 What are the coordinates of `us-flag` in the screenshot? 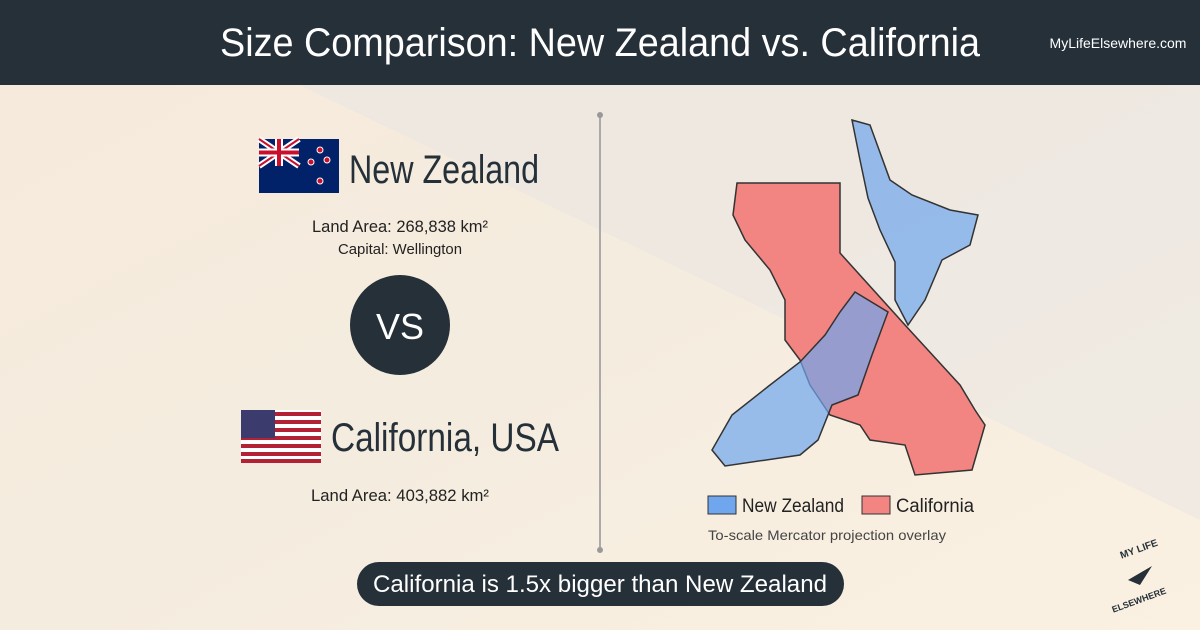 It's located at (281, 436).